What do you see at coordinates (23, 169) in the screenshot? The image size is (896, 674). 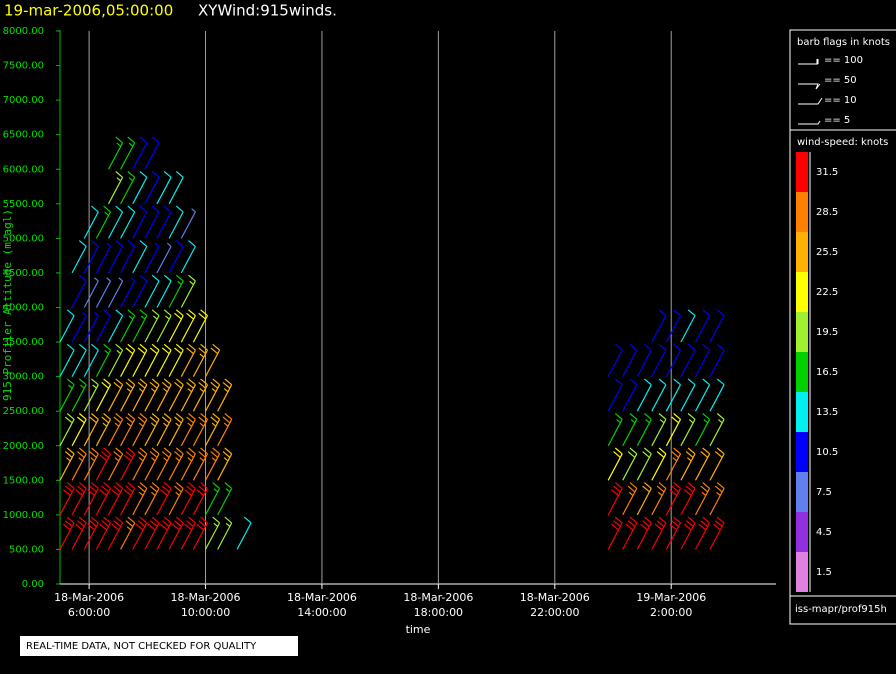 I see `y-tick-label: 6000.00` at bounding box center [23, 169].